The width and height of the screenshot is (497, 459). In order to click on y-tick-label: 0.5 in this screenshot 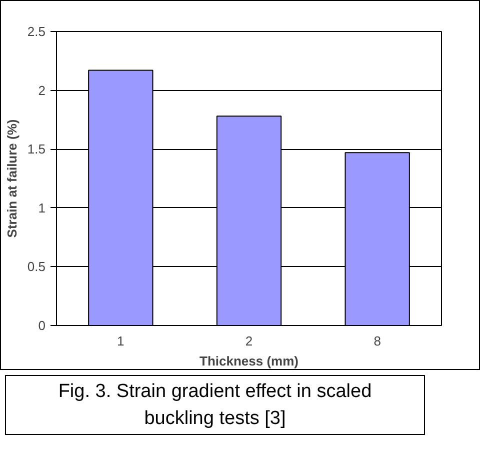, I will do `click(36, 266)`.